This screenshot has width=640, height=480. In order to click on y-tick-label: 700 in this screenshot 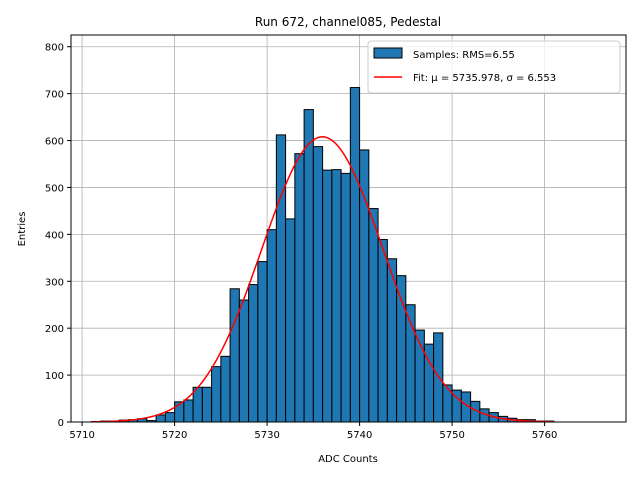, I will do `click(54, 95)`.